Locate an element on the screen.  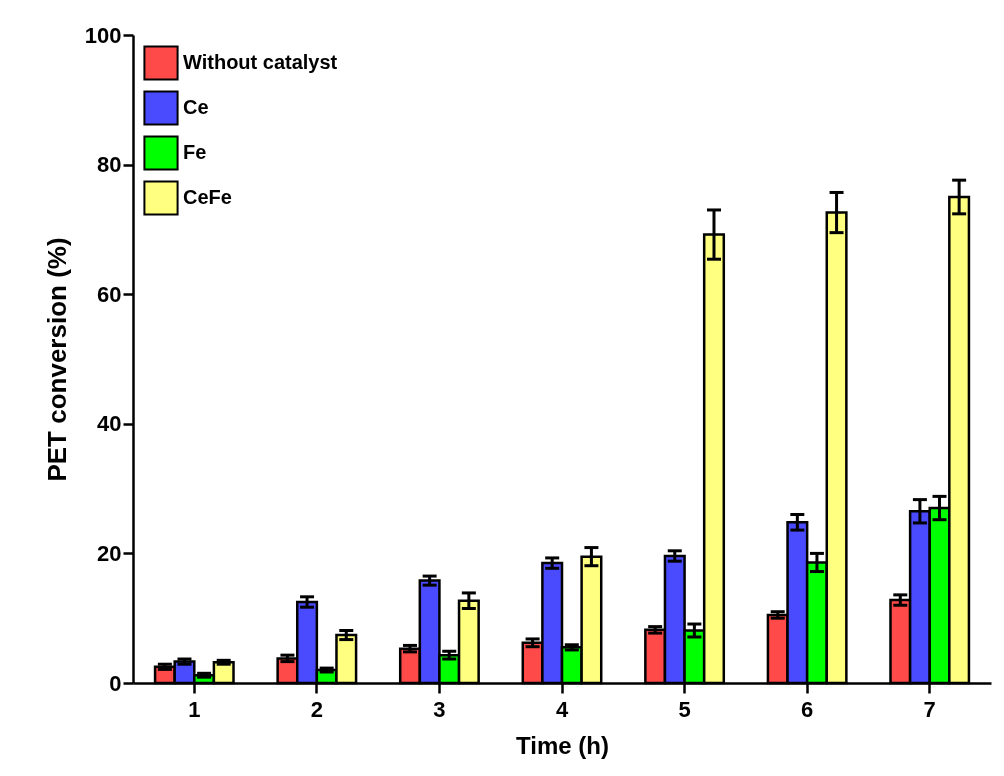
legend-label: Ce is located at coordinates (196, 107).